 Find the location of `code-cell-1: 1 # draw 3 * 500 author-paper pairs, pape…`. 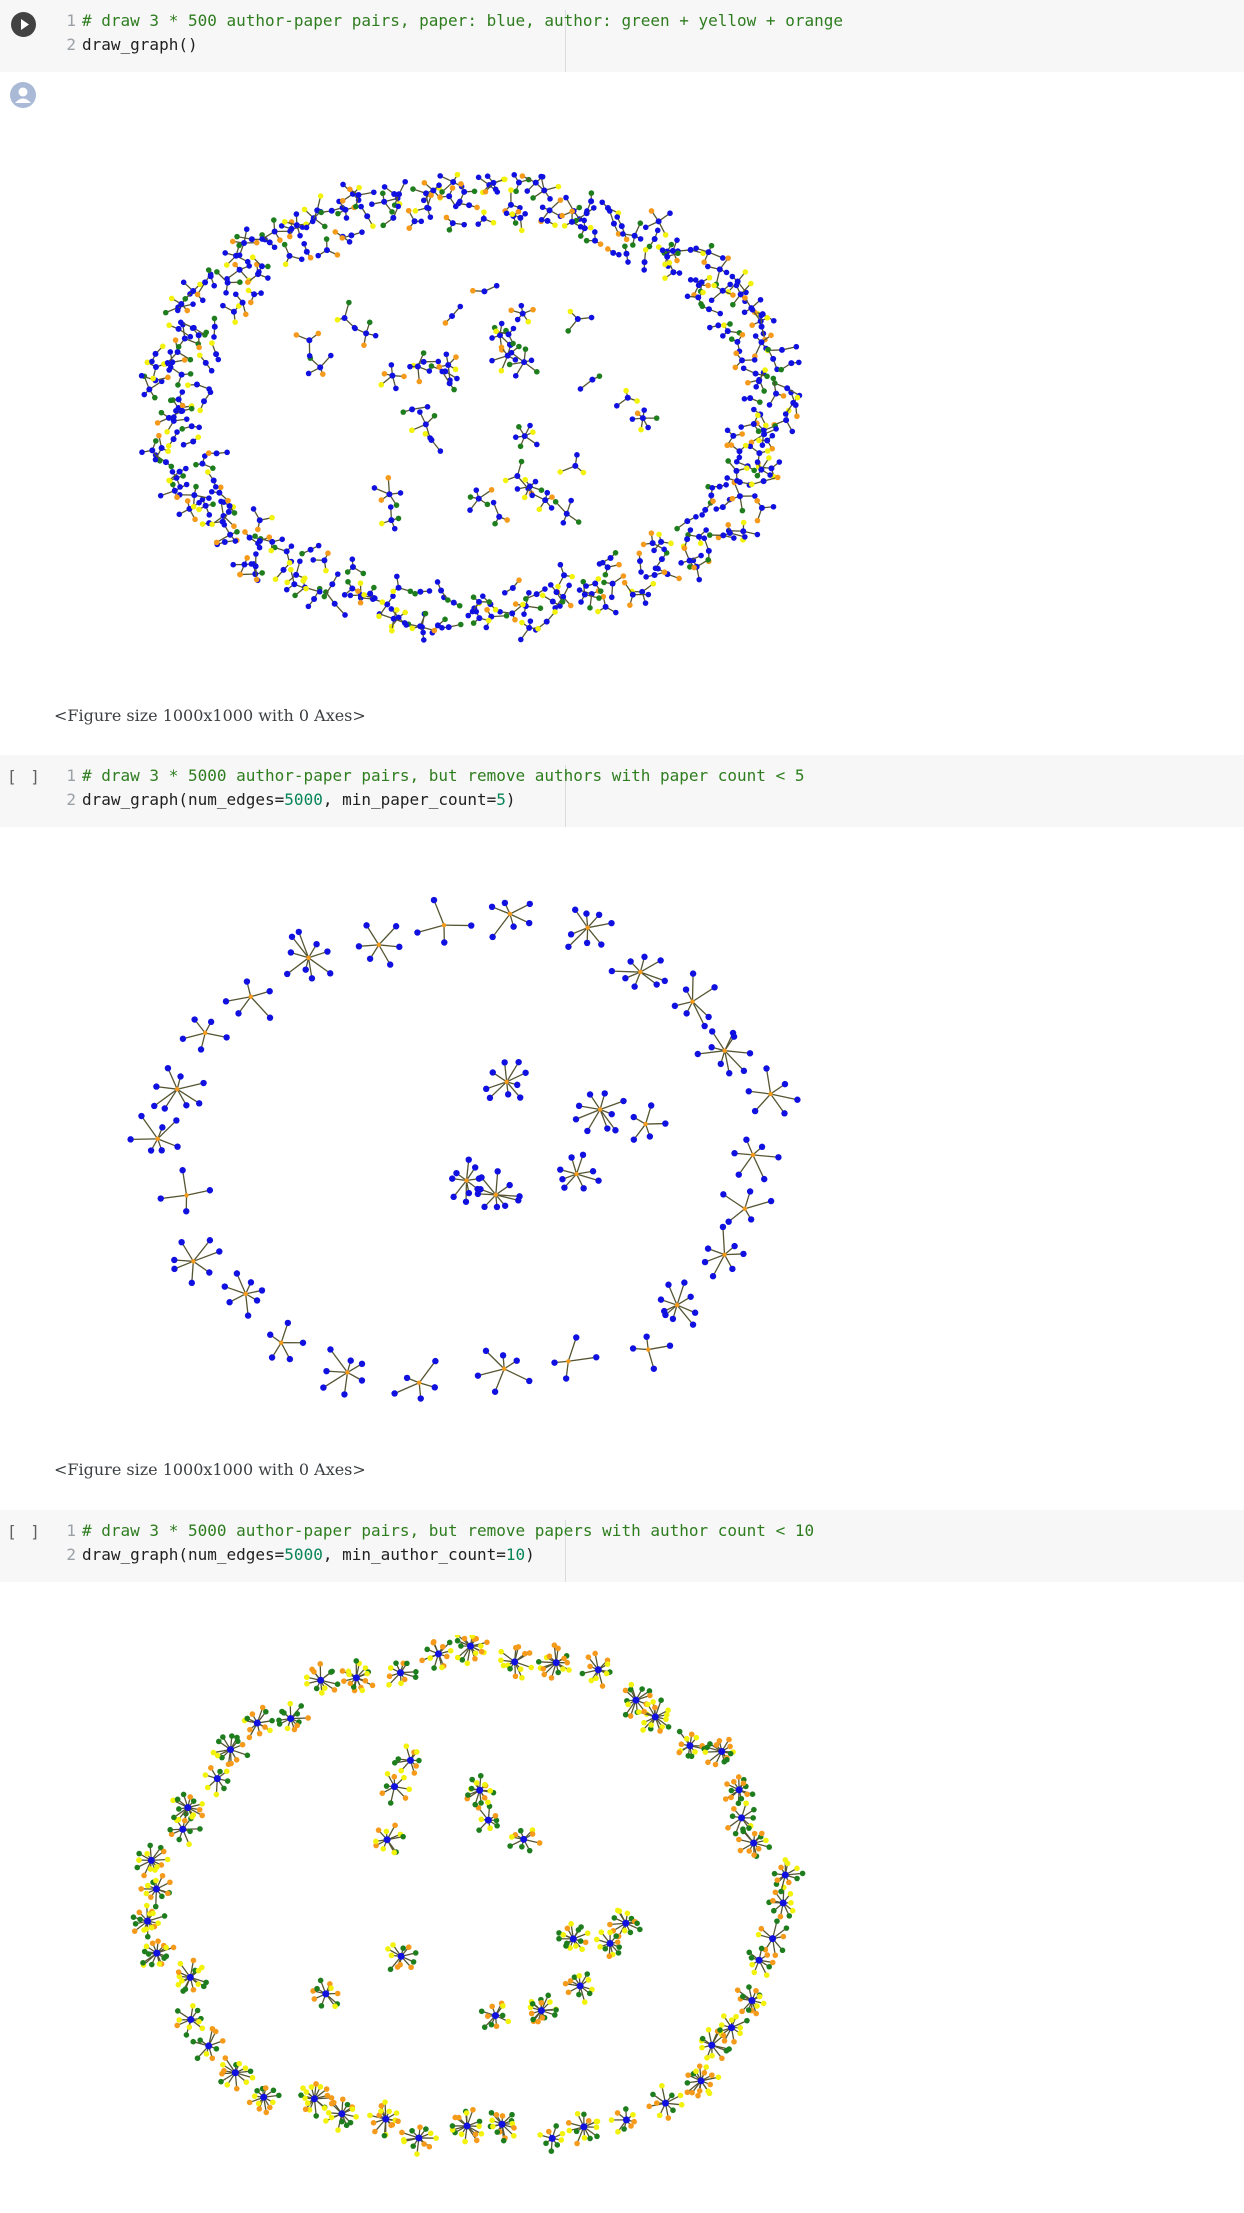

code-cell-1: 1 # draw 3 * 500 author-paper pairs, pape… is located at coordinates (622, 36).